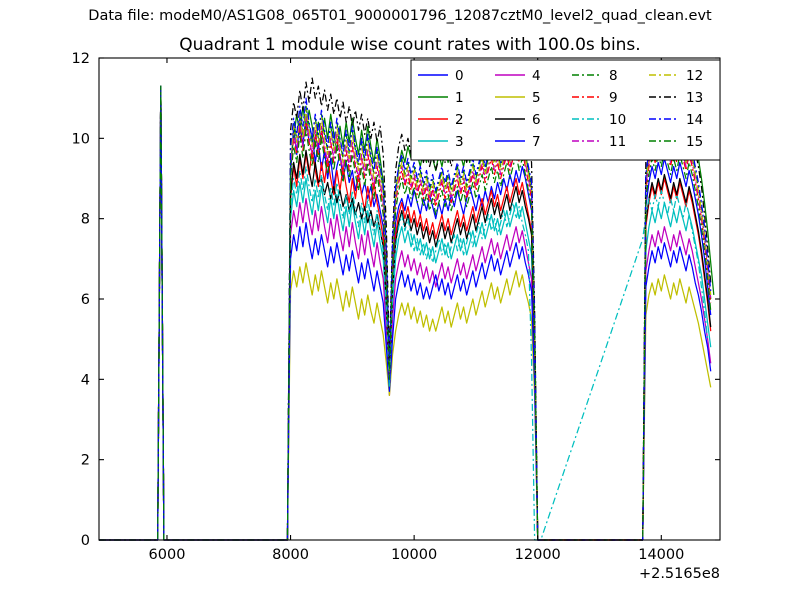 The height and width of the screenshot is (600, 800). Describe the element at coordinates (459, 120) in the screenshot. I see `legend-label-2: 2` at that location.